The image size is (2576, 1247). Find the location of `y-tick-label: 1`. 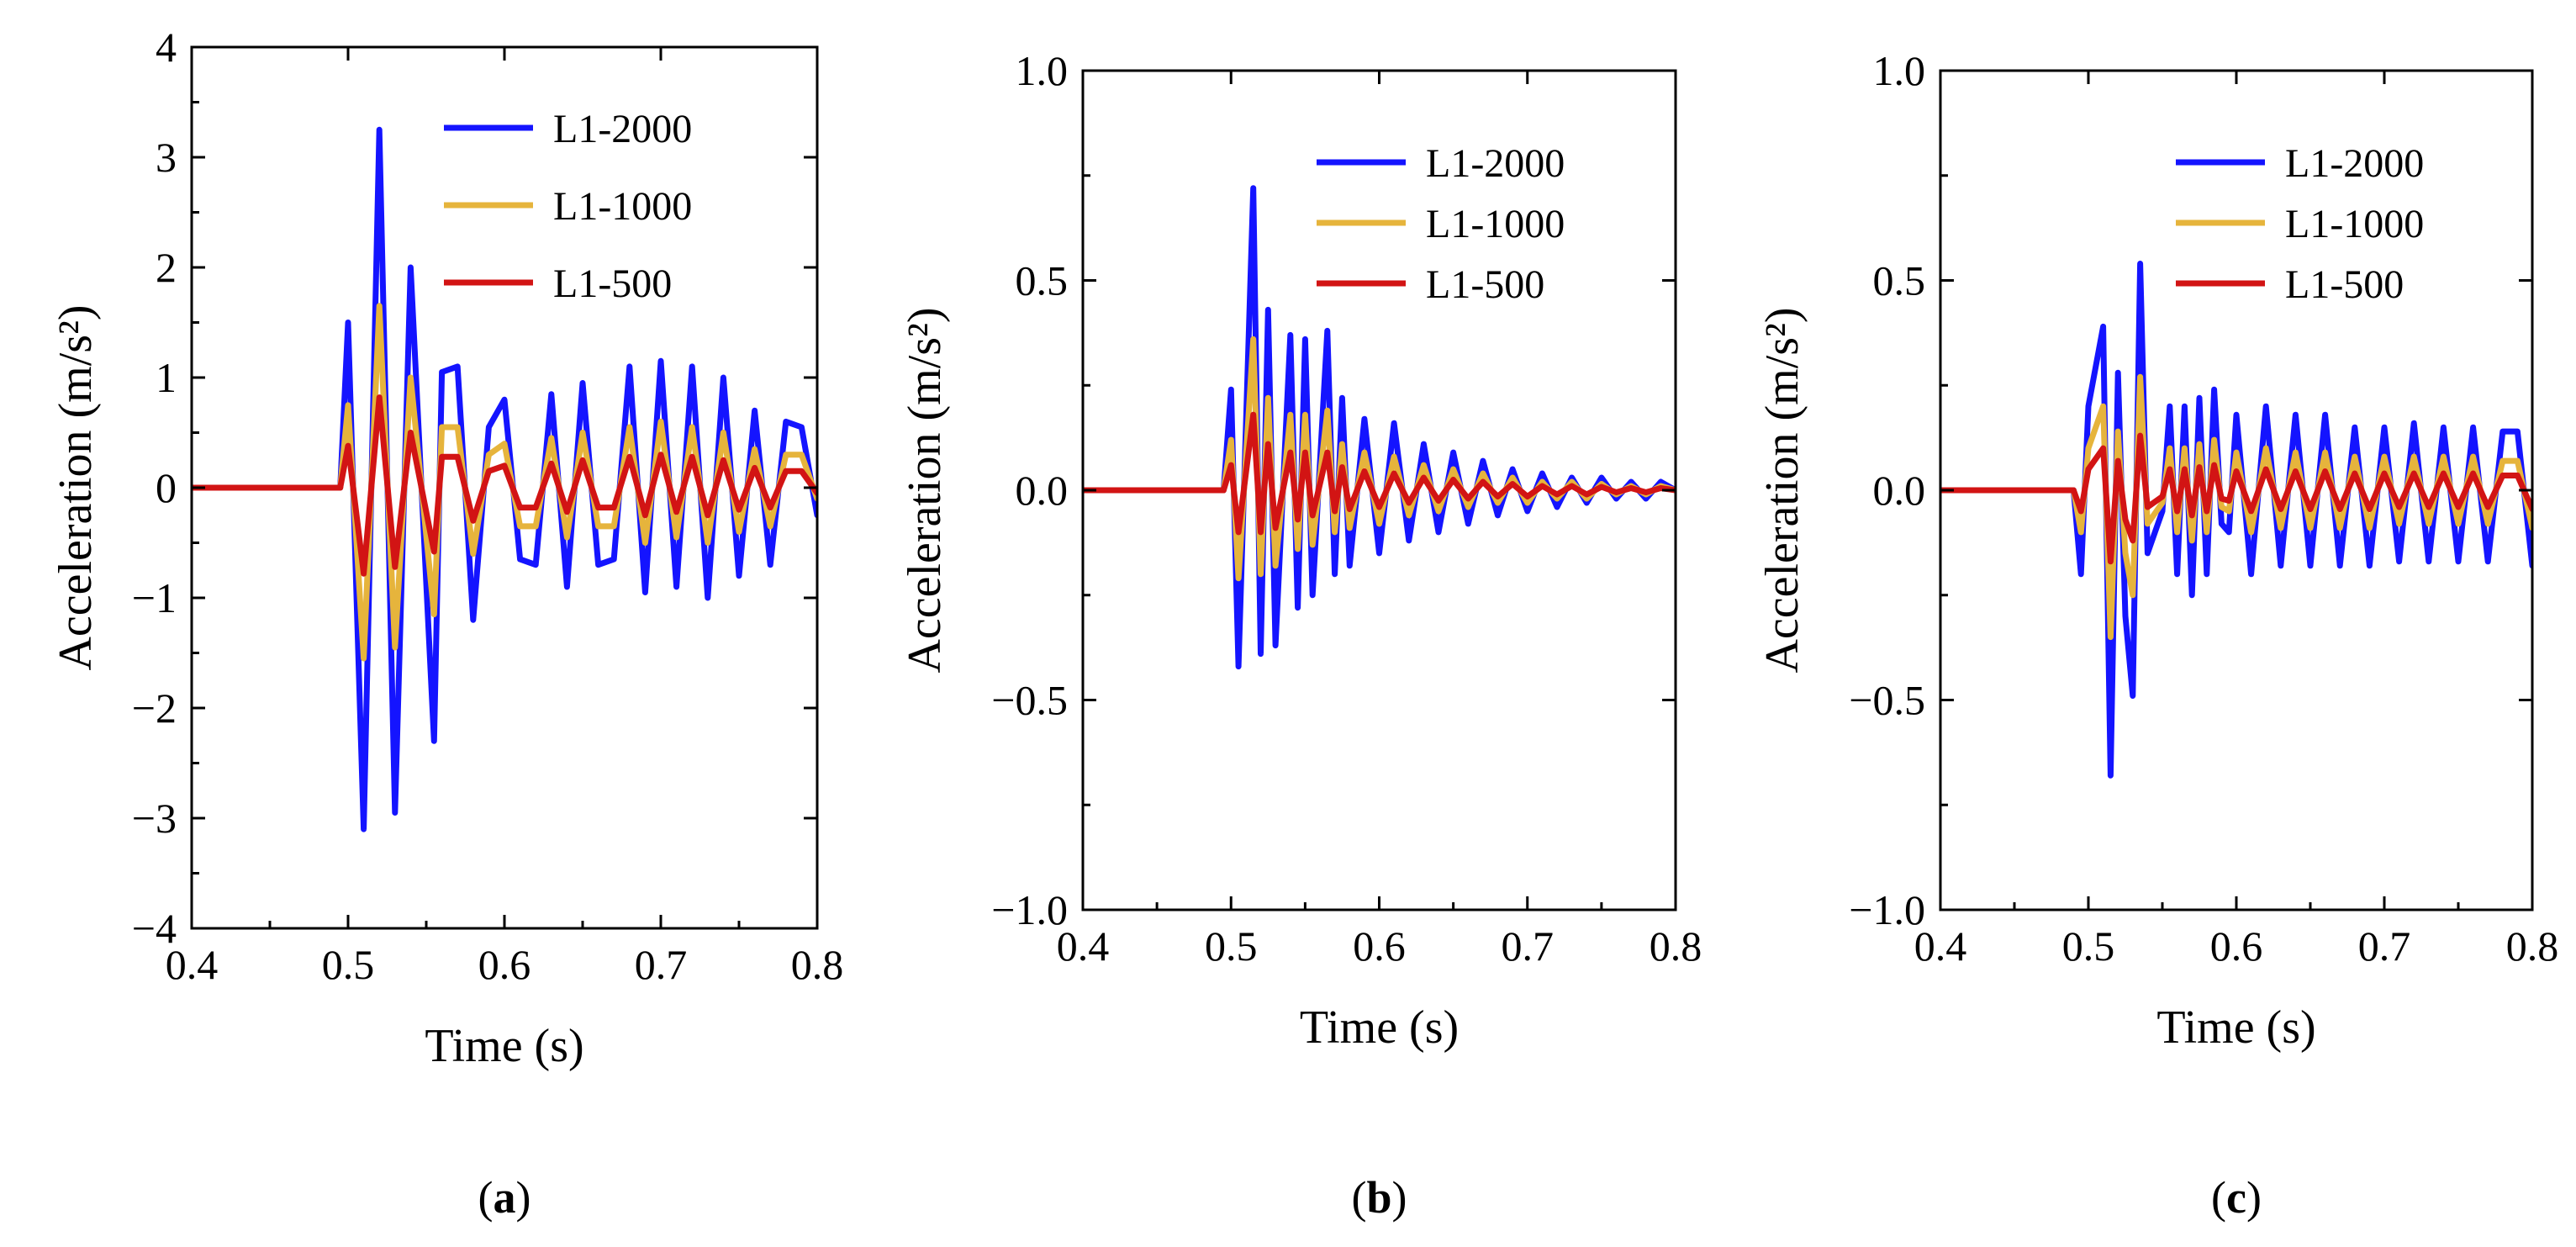

y-tick-label: 1 is located at coordinates (166, 378).